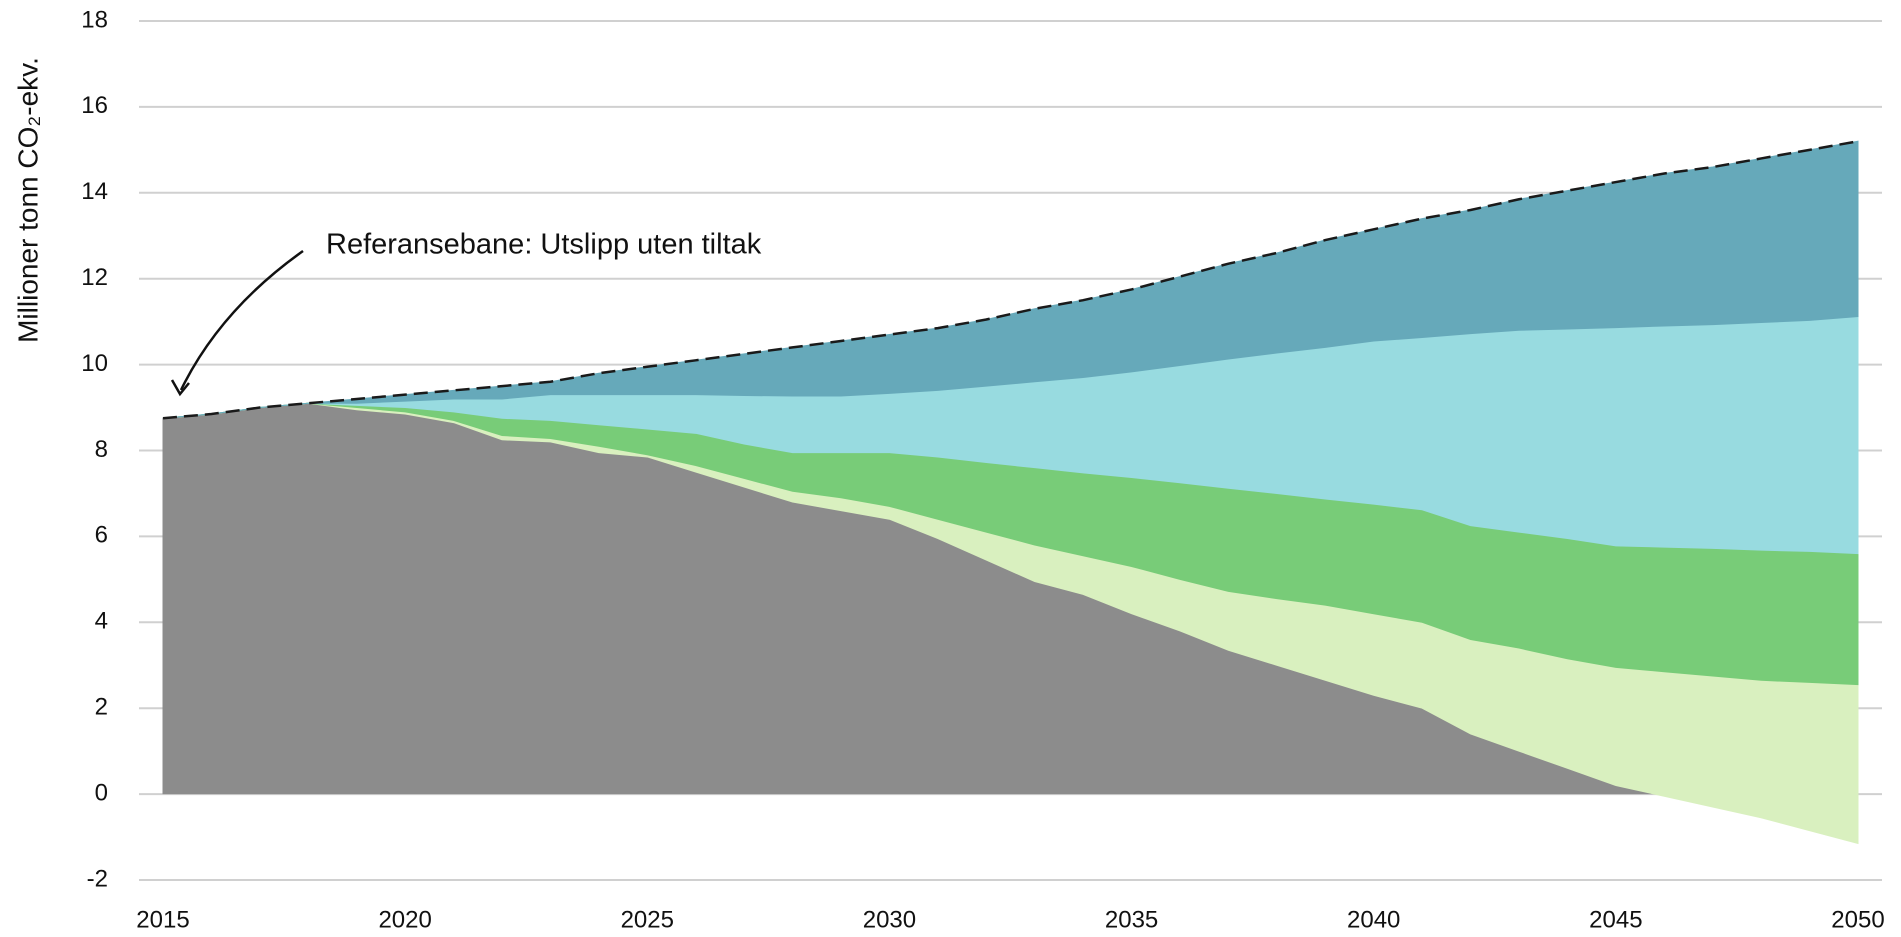 This screenshot has width=1901, height=937. What do you see at coordinates (544, 245) in the screenshot?
I see `annotation: Referansebane: Utslipp uten tiltak` at bounding box center [544, 245].